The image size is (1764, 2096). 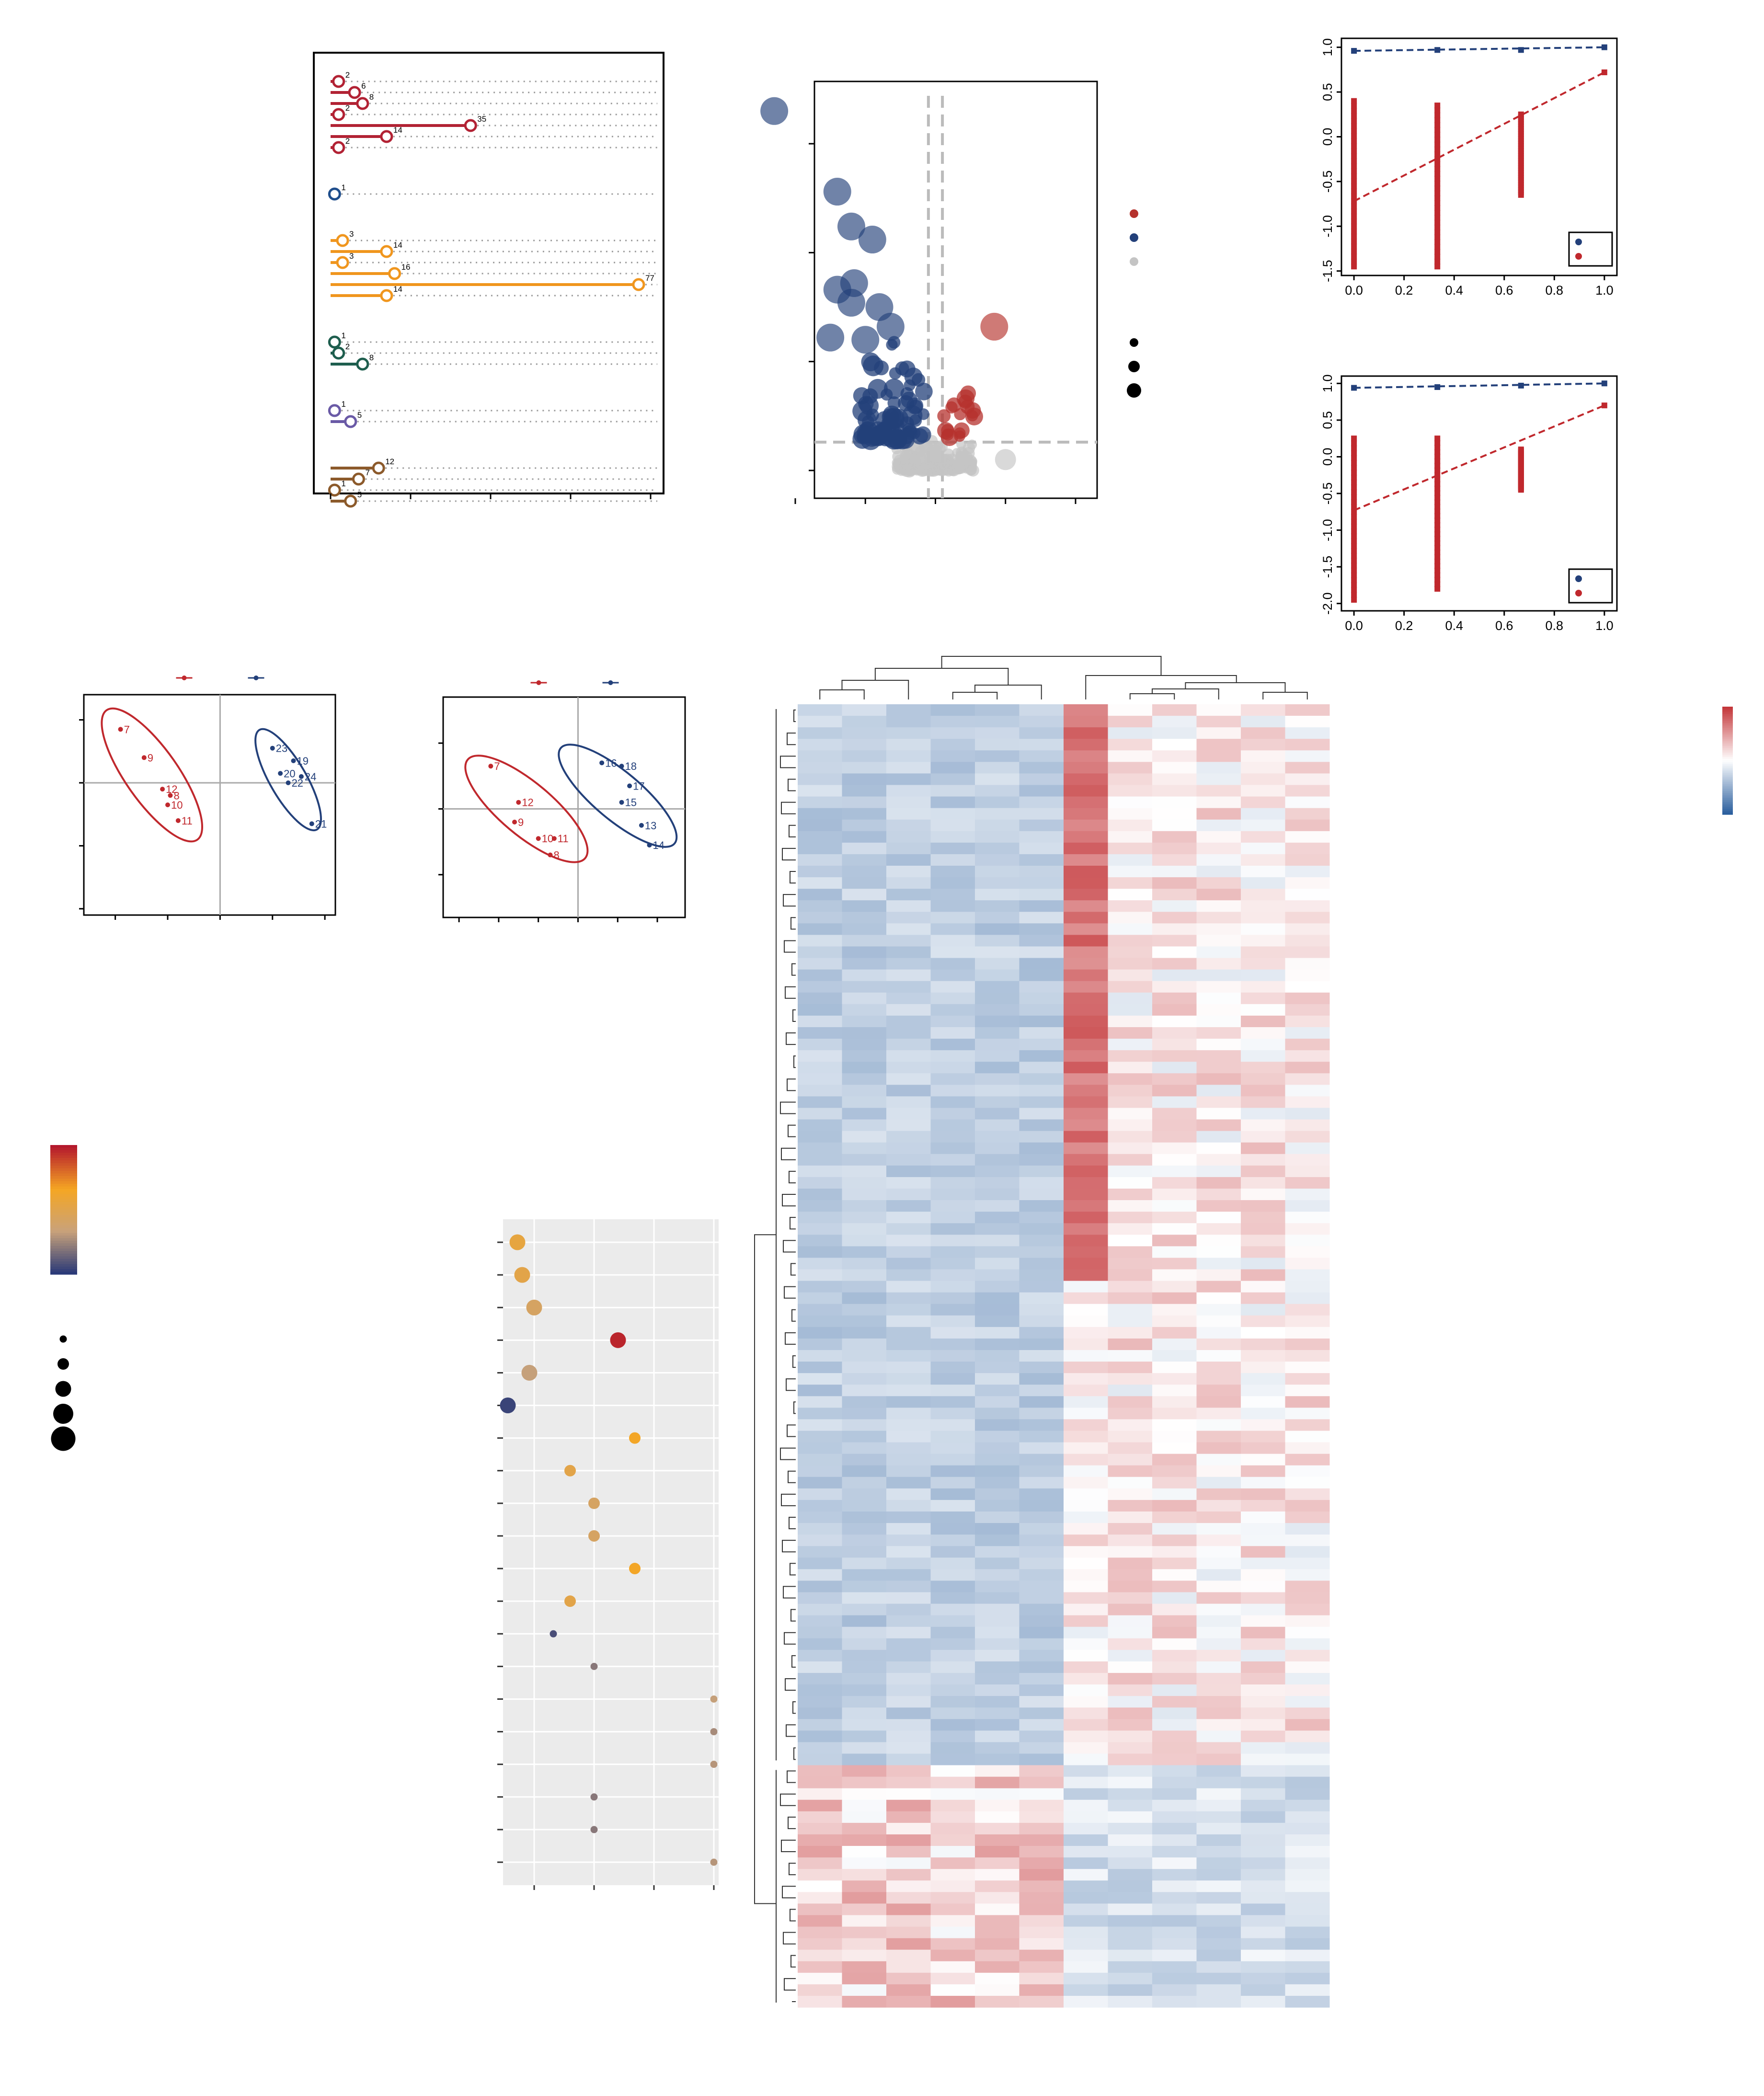 What do you see at coordinates (851, 302) in the screenshot?
I see `highlight-point` at bounding box center [851, 302].